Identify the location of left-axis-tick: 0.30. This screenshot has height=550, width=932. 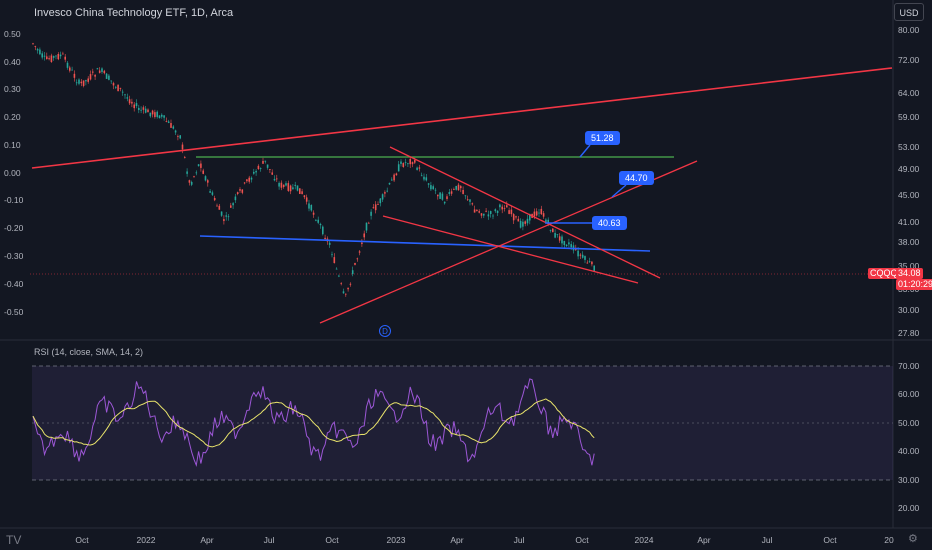
(12, 89).